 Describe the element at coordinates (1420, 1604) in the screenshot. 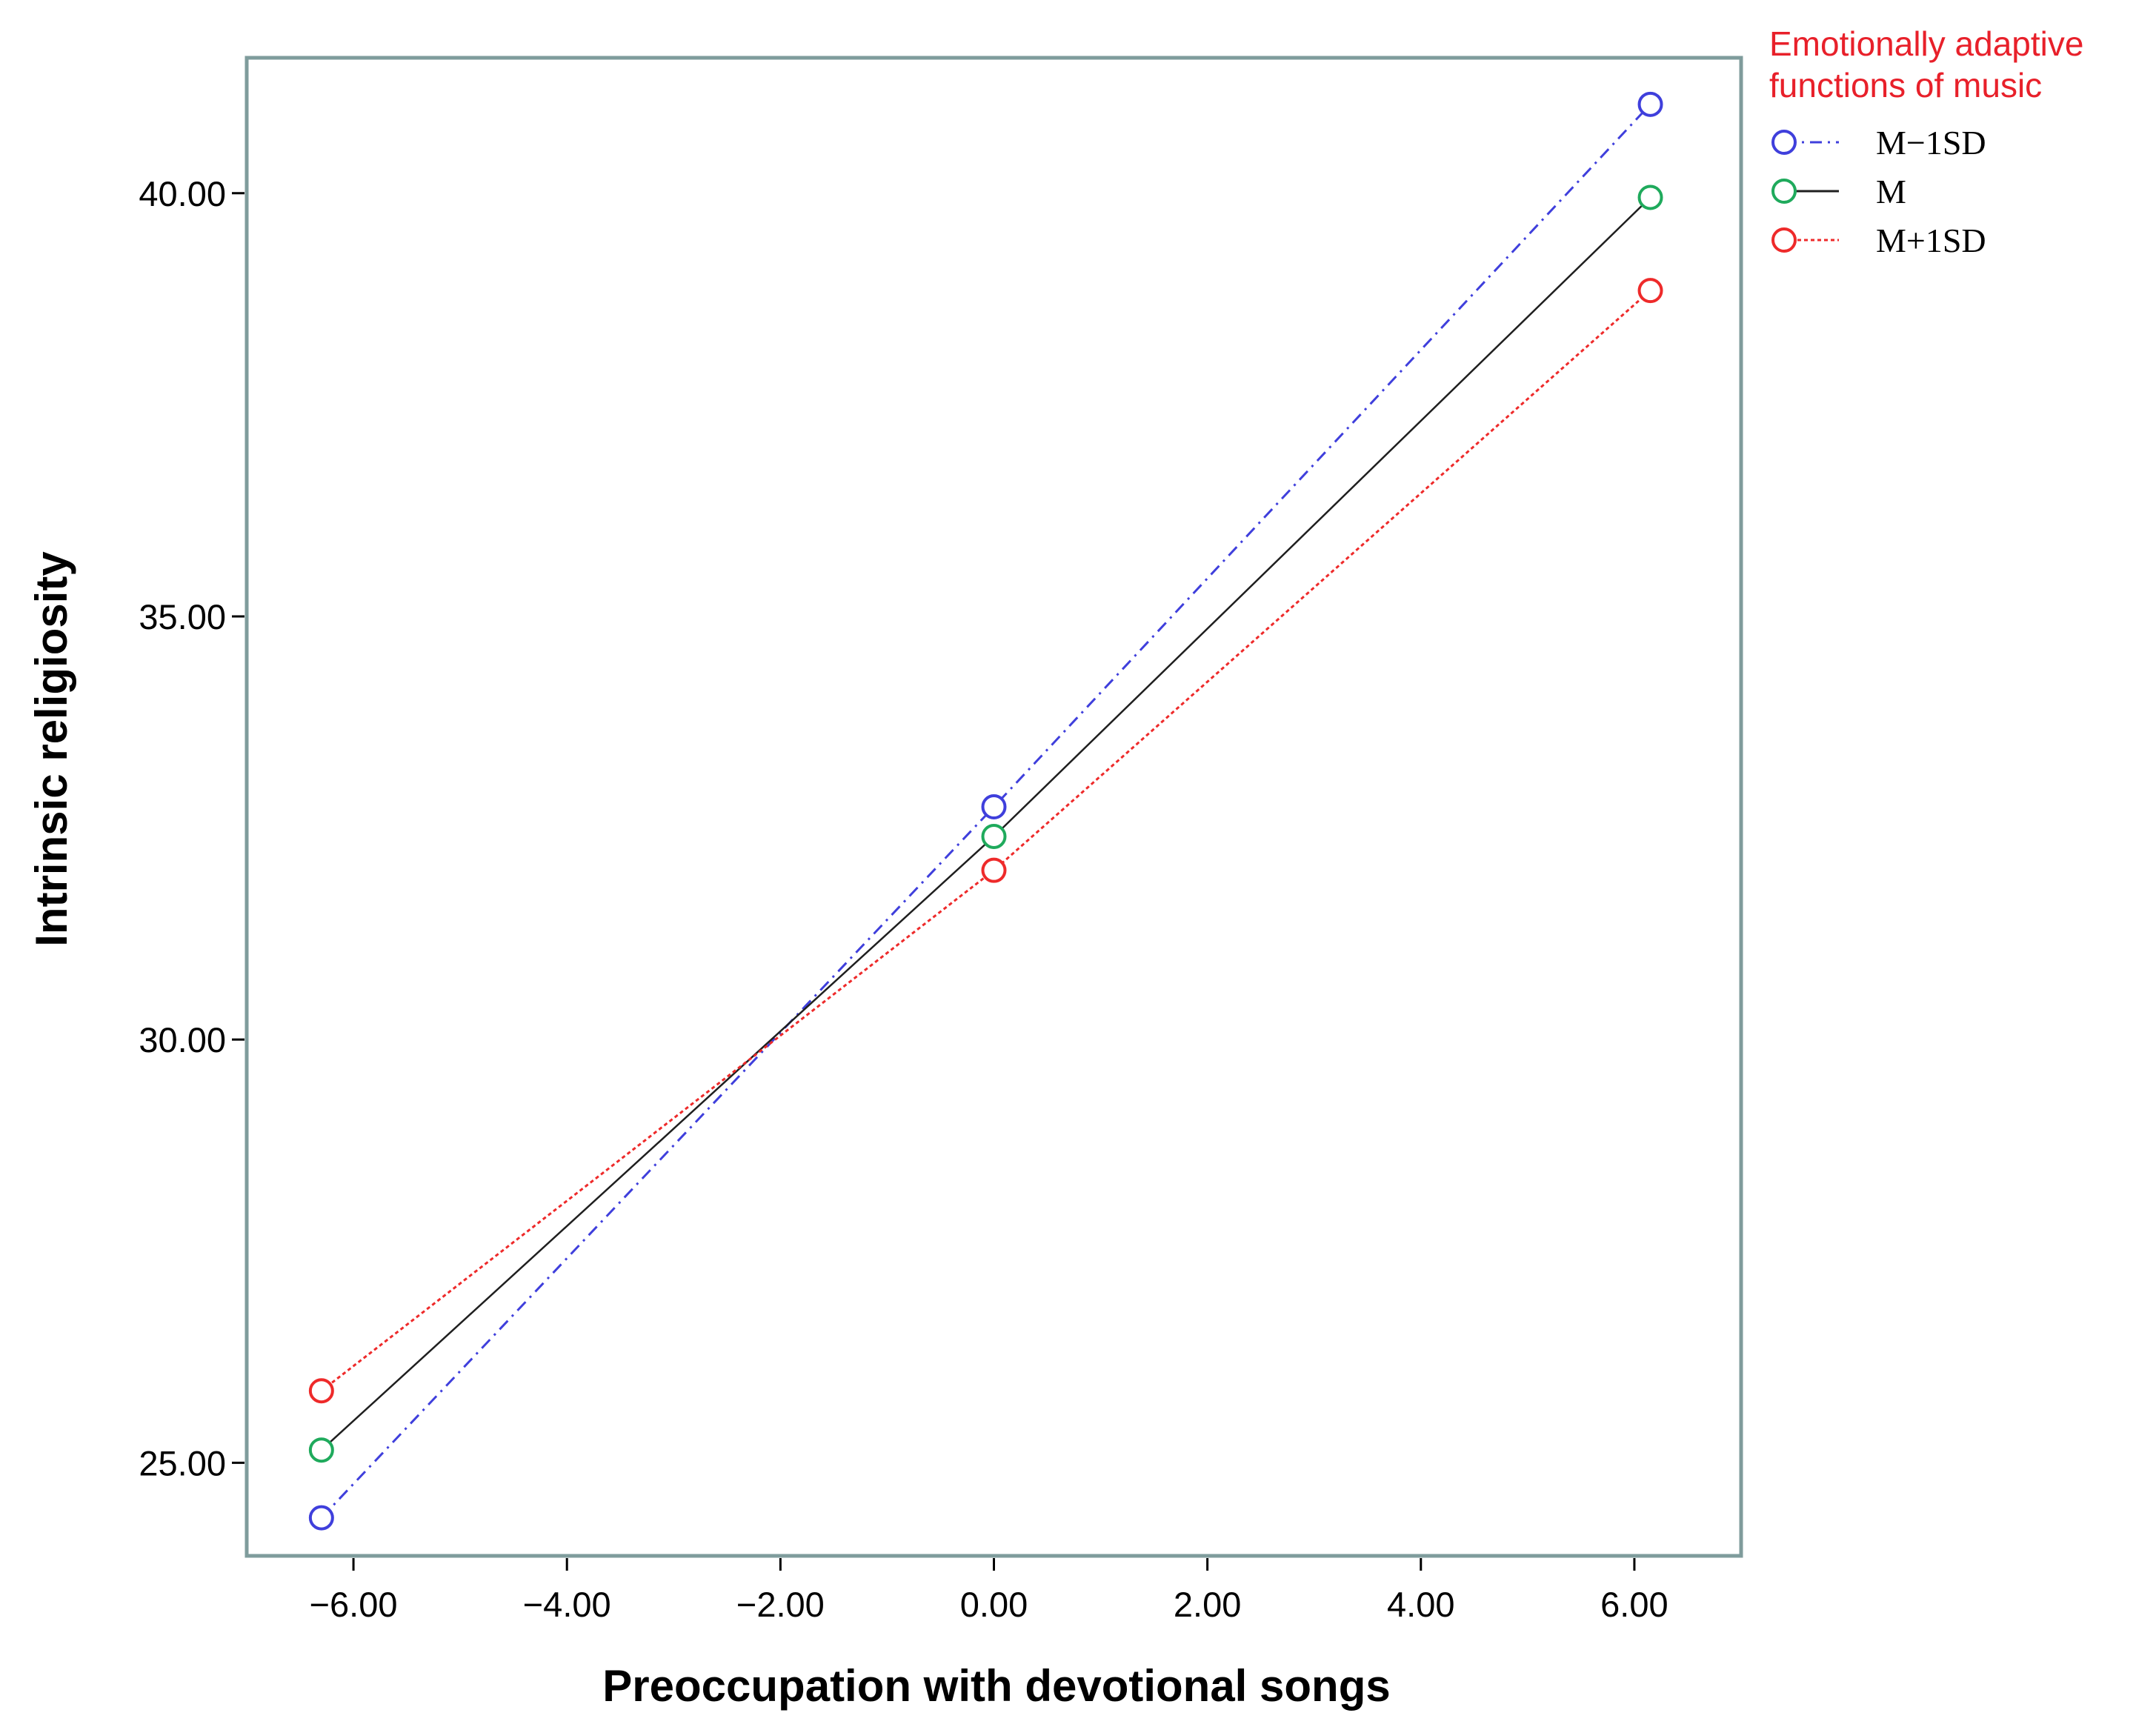

I see `x-tick-label: 4.00` at that location.